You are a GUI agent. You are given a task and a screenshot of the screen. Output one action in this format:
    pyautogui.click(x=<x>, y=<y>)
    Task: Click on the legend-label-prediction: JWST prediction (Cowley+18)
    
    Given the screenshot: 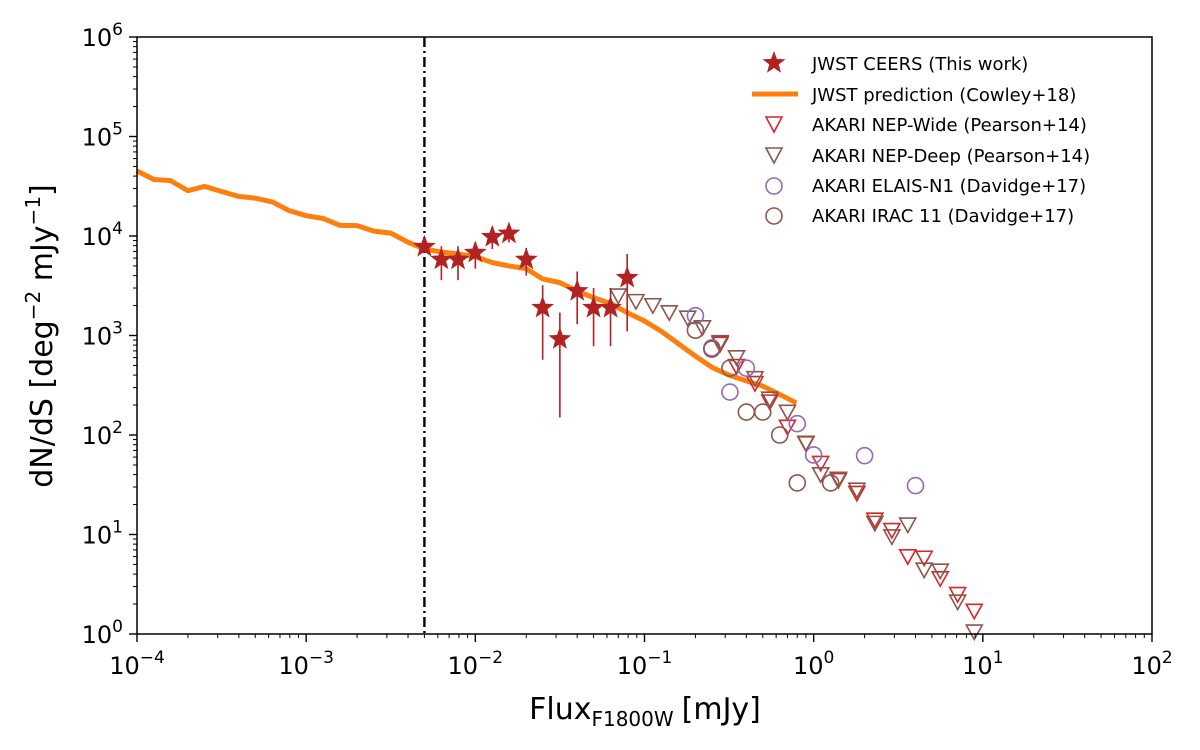 What is the action you would take?
    pyautogui.click(x=943, y=95)
    